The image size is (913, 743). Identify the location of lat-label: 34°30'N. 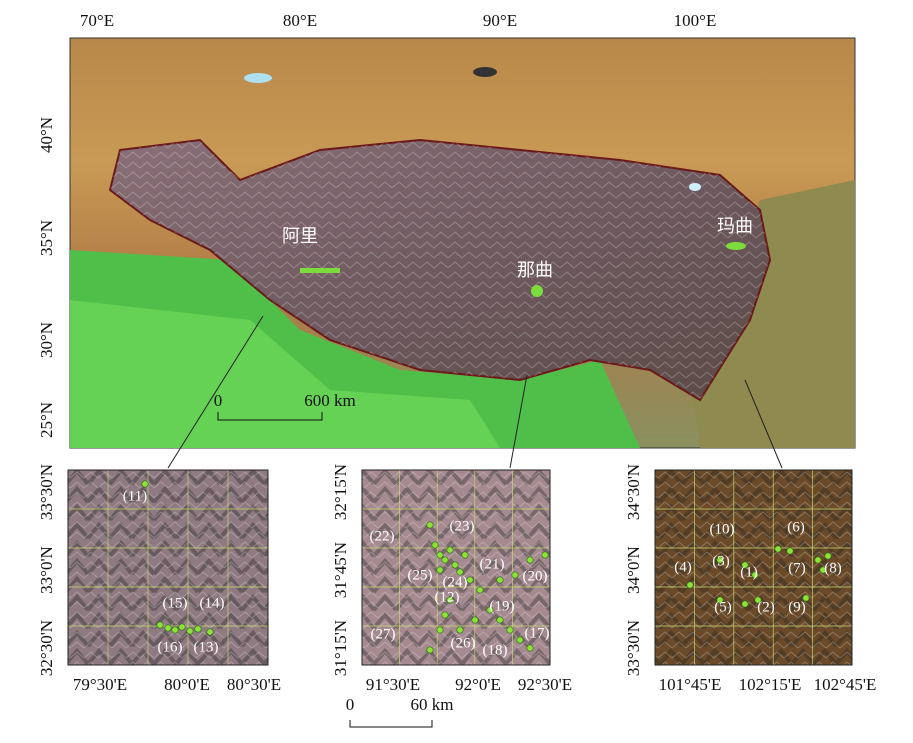
(633, 492).